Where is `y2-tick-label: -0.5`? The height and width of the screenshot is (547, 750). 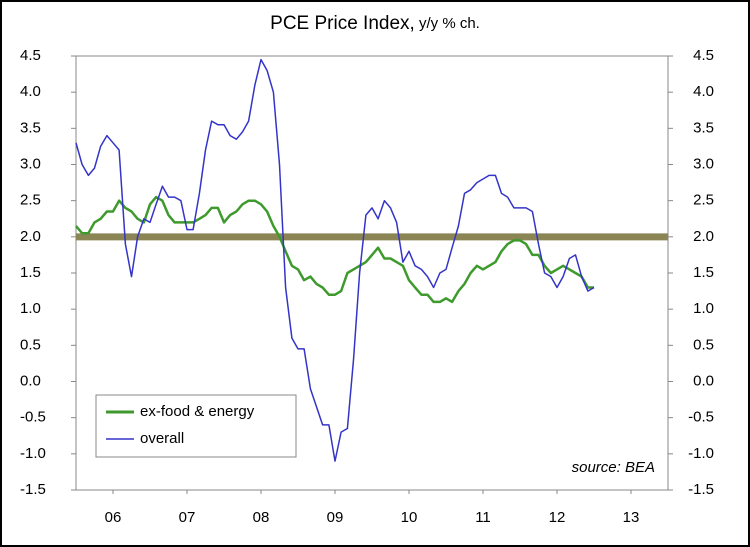
y2-tick-label: -0.5 is located at coordinates (701, 417).